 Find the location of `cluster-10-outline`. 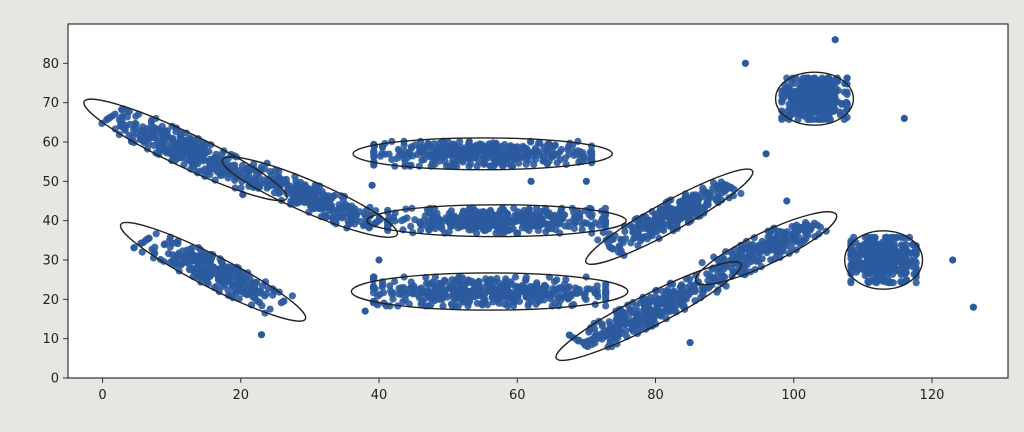

cluster-10-outline is located at coordinates (814, 98).